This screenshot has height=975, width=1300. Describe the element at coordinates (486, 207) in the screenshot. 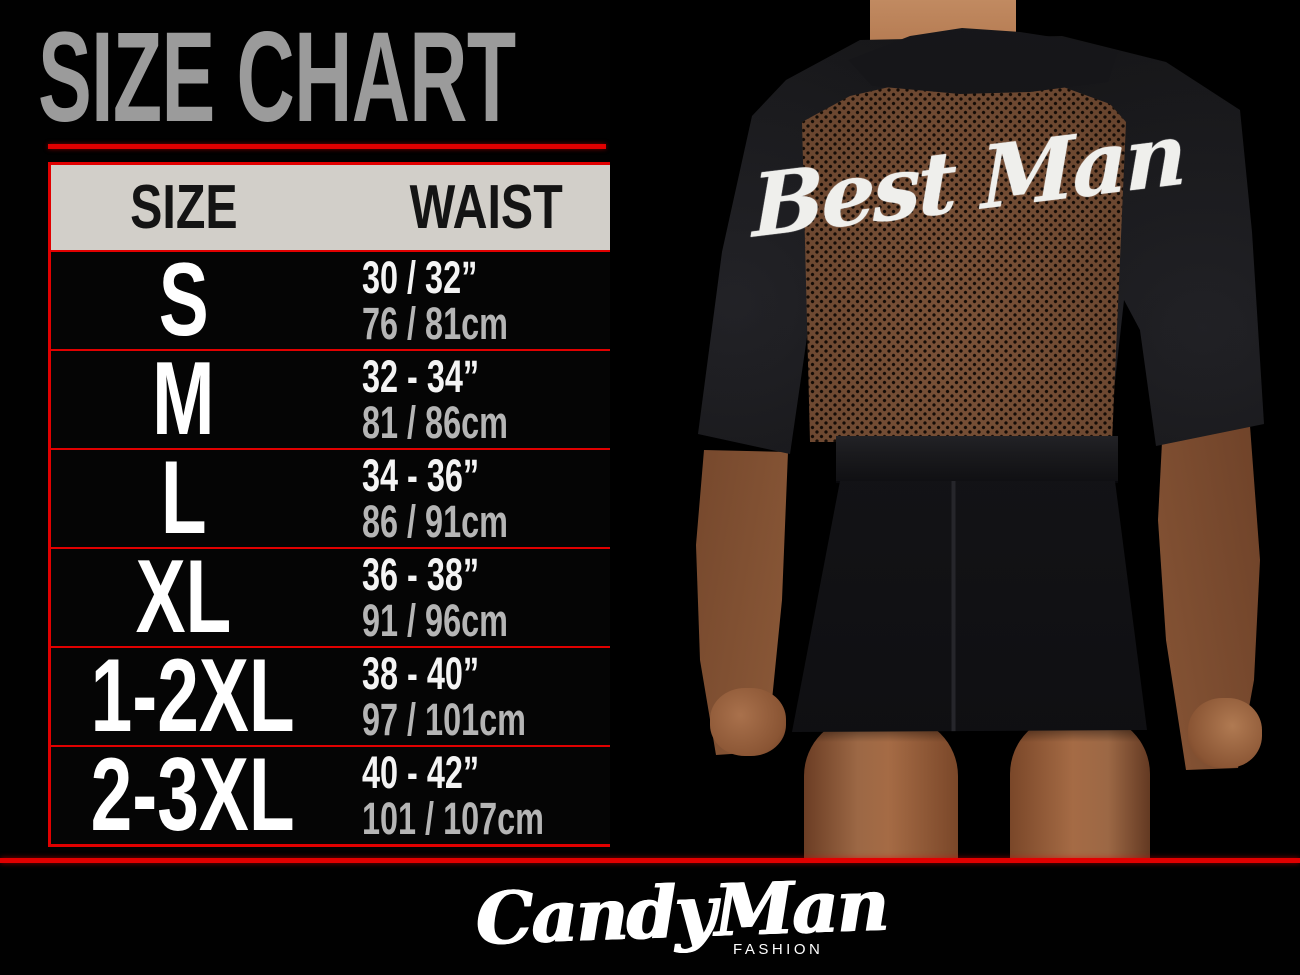

I see `column-header-waist: WAIST` at that location.